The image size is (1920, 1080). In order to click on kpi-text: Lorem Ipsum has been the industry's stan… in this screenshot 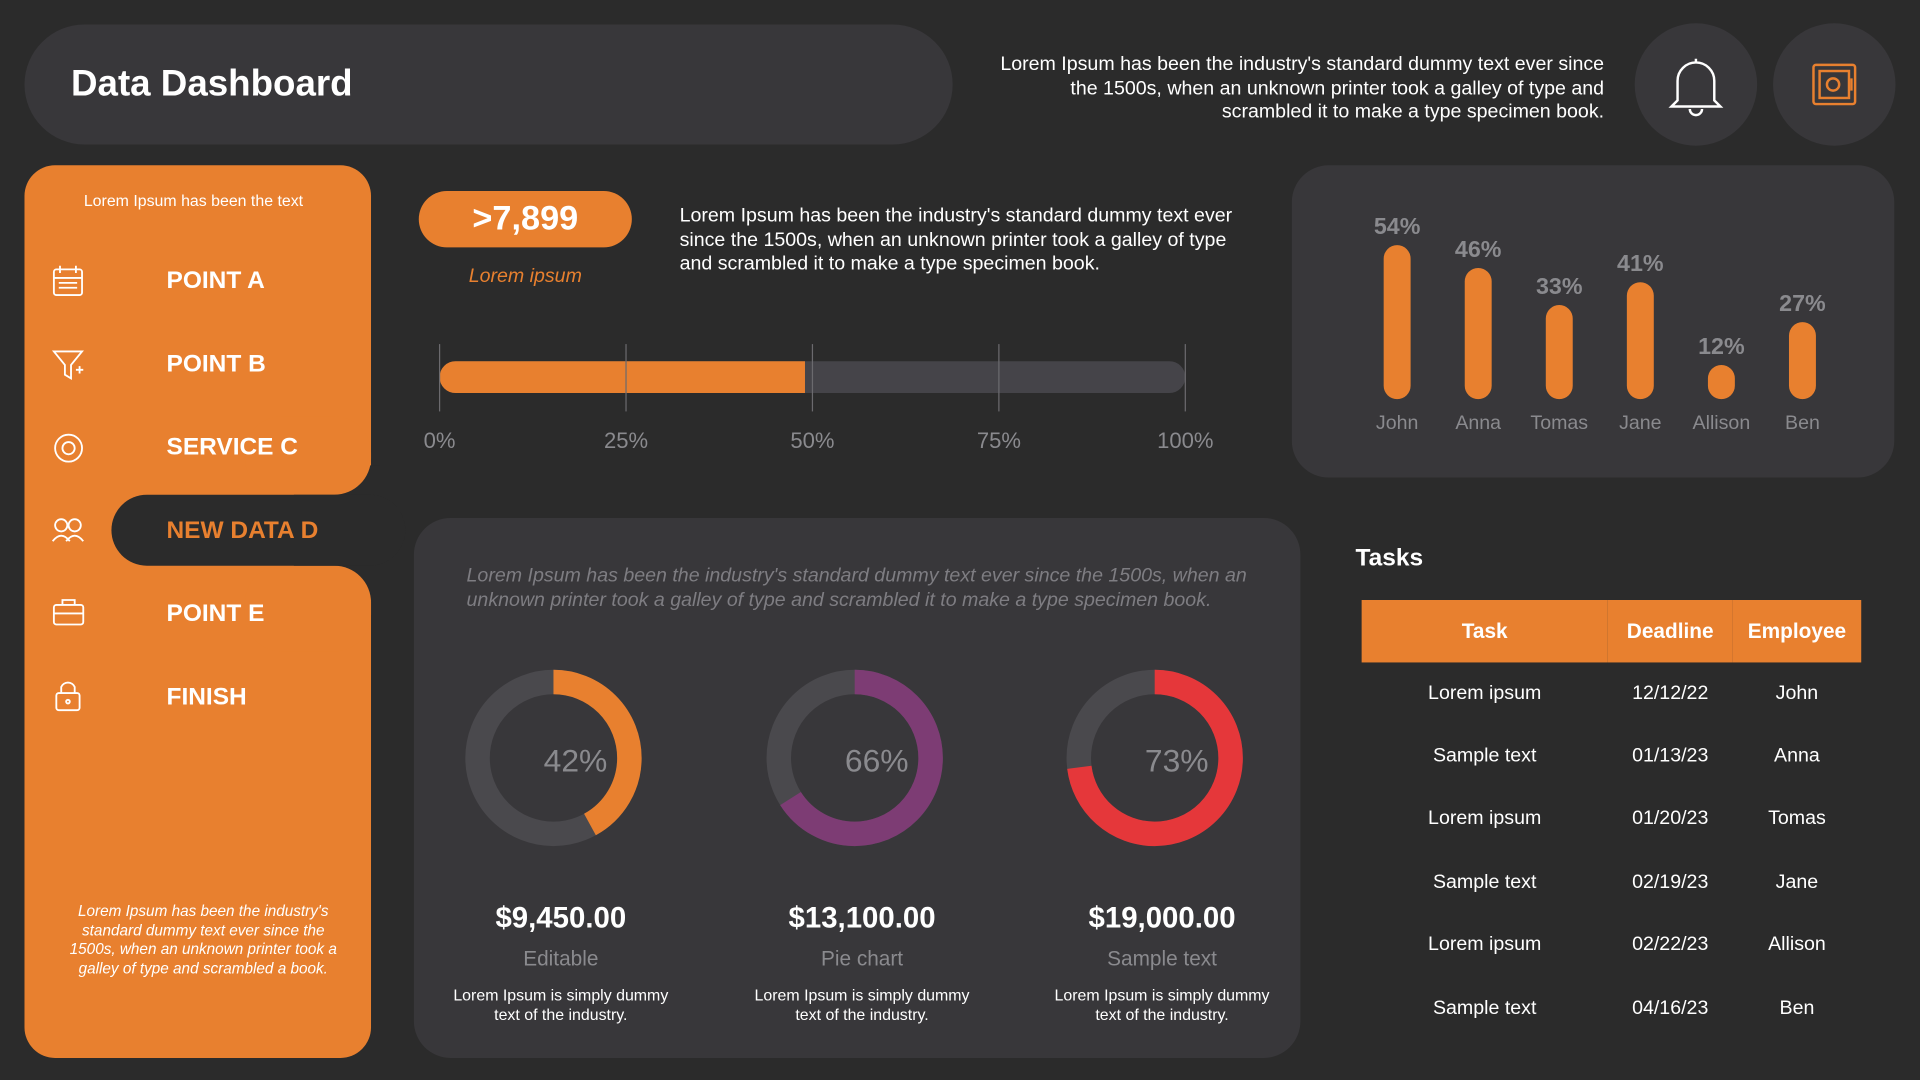, I will do `click(956, 240)`.